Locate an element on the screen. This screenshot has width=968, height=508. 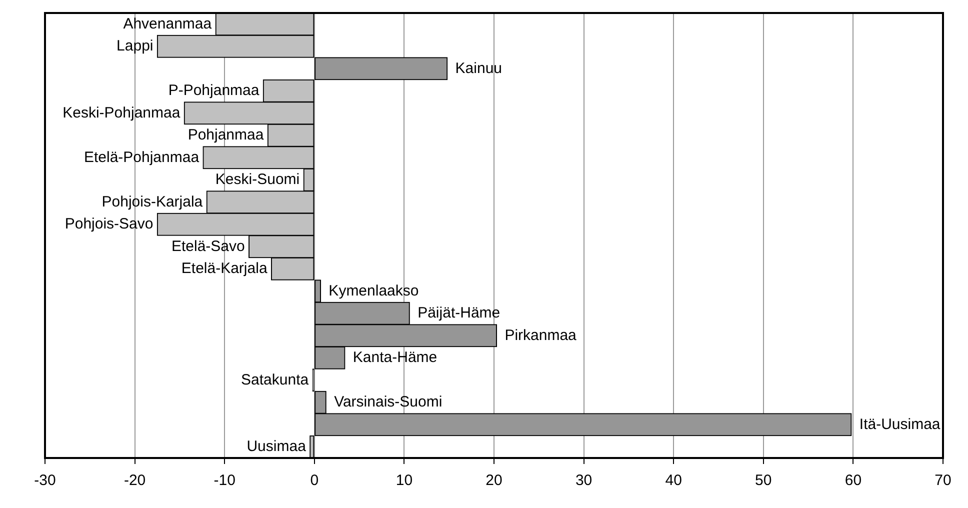
y-tick-label: Etelä-Pohjanmaa is located at coordinates (142, 157).